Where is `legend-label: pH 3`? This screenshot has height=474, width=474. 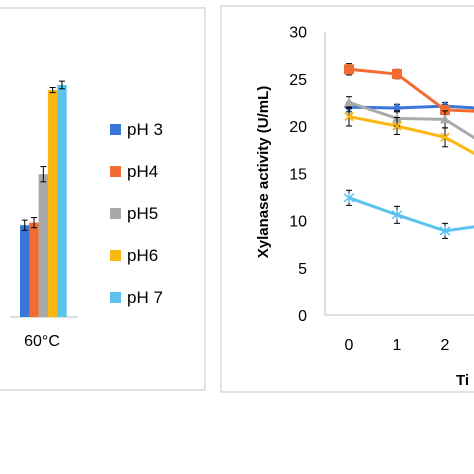 legend-label: pH 3 is located at coordinates (145, 129).